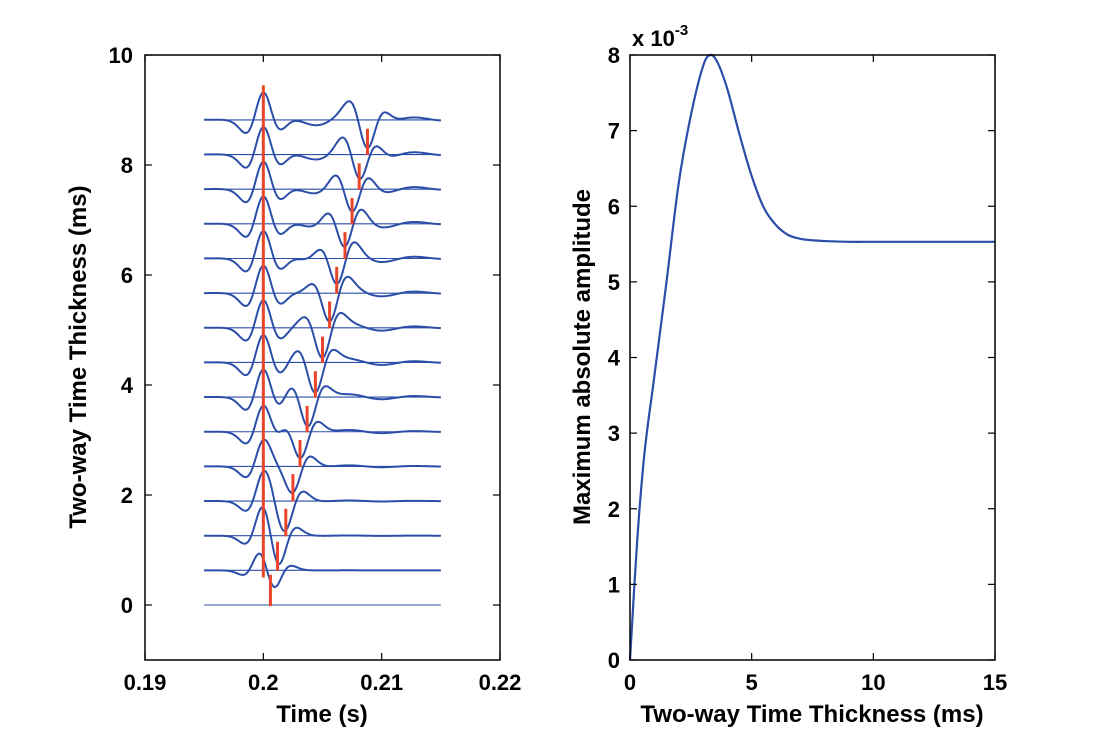  I want to click on right-y-tick-label: 8, so click(614, 55).